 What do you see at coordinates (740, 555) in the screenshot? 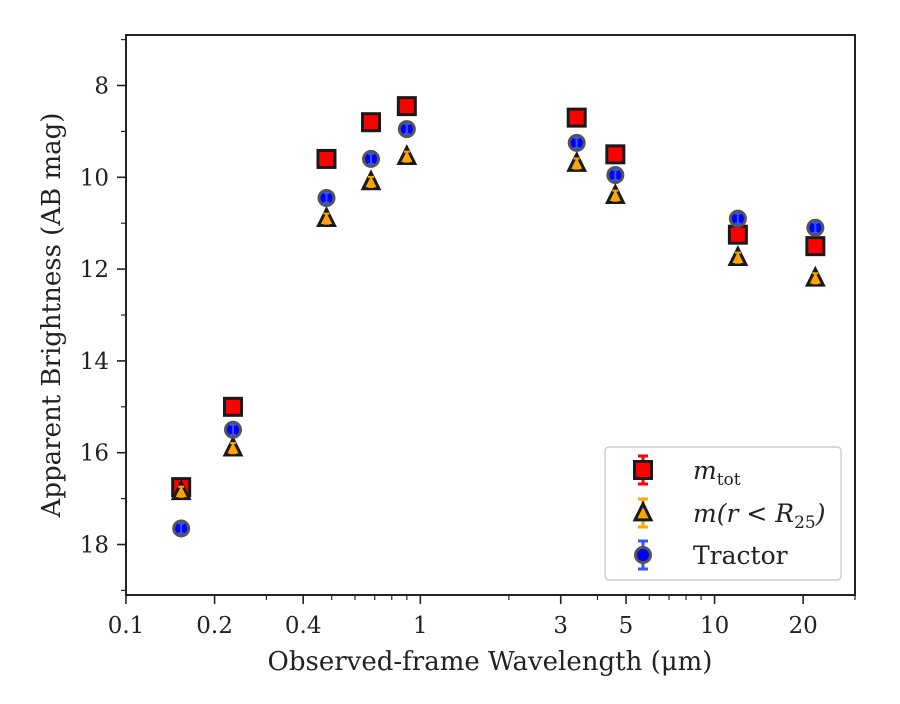
I see `legend-label-tractor: Tractor` at bounding box center [740, 555].